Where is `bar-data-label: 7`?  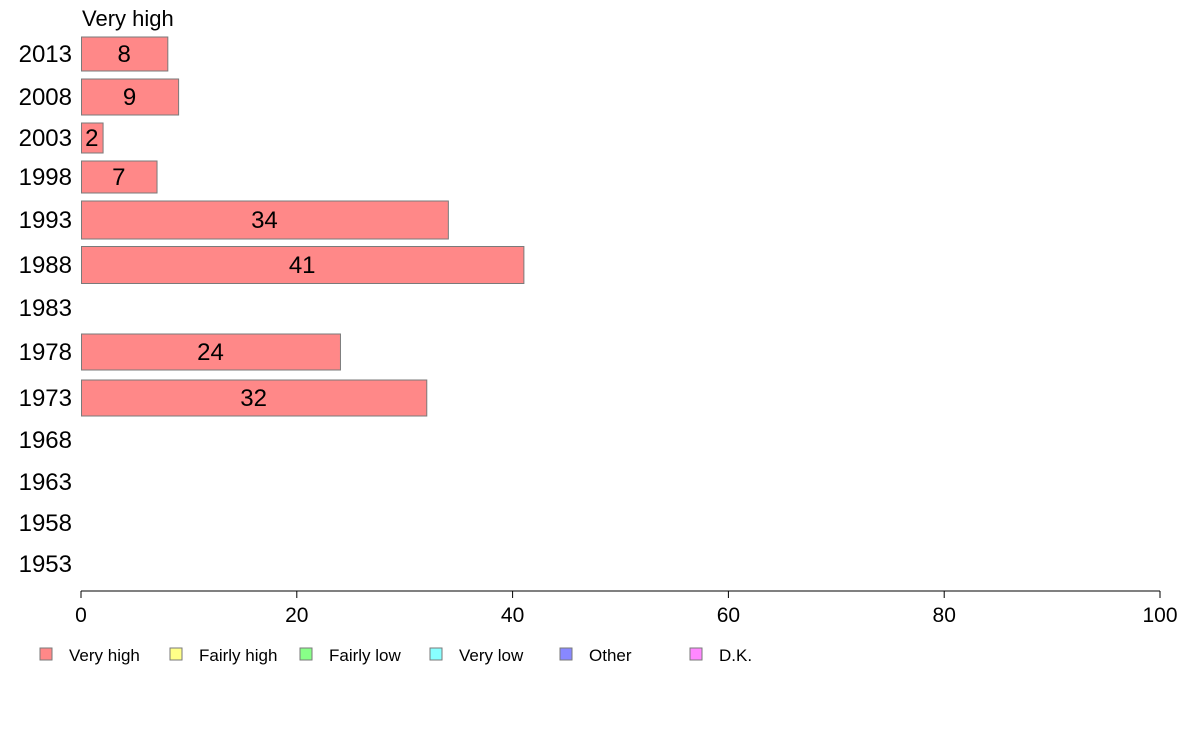
bar-data-label: 7 is located at coordinates (118, 177).